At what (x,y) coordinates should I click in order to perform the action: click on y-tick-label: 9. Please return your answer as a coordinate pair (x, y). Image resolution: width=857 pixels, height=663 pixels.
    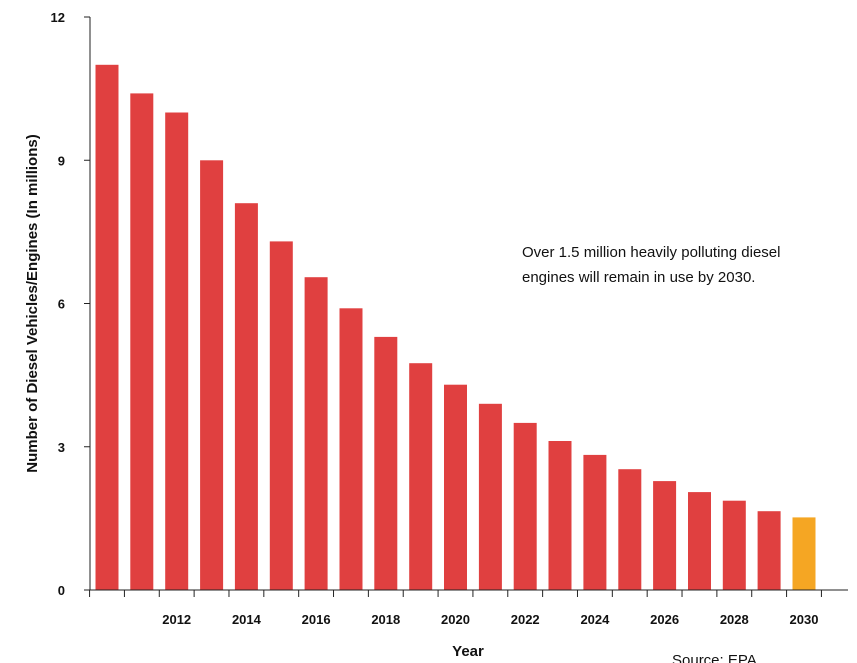
    Looking at the image, I should click on (61, 160).